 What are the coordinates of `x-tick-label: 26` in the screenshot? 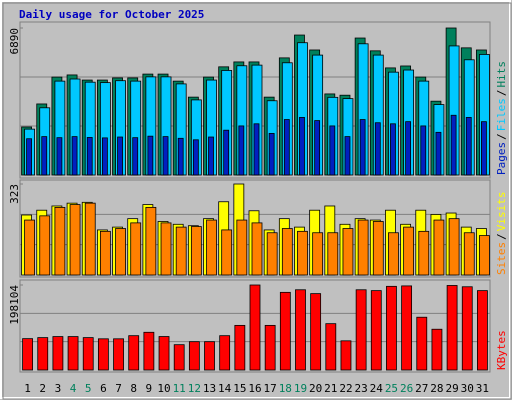 It's located at (406, 388).